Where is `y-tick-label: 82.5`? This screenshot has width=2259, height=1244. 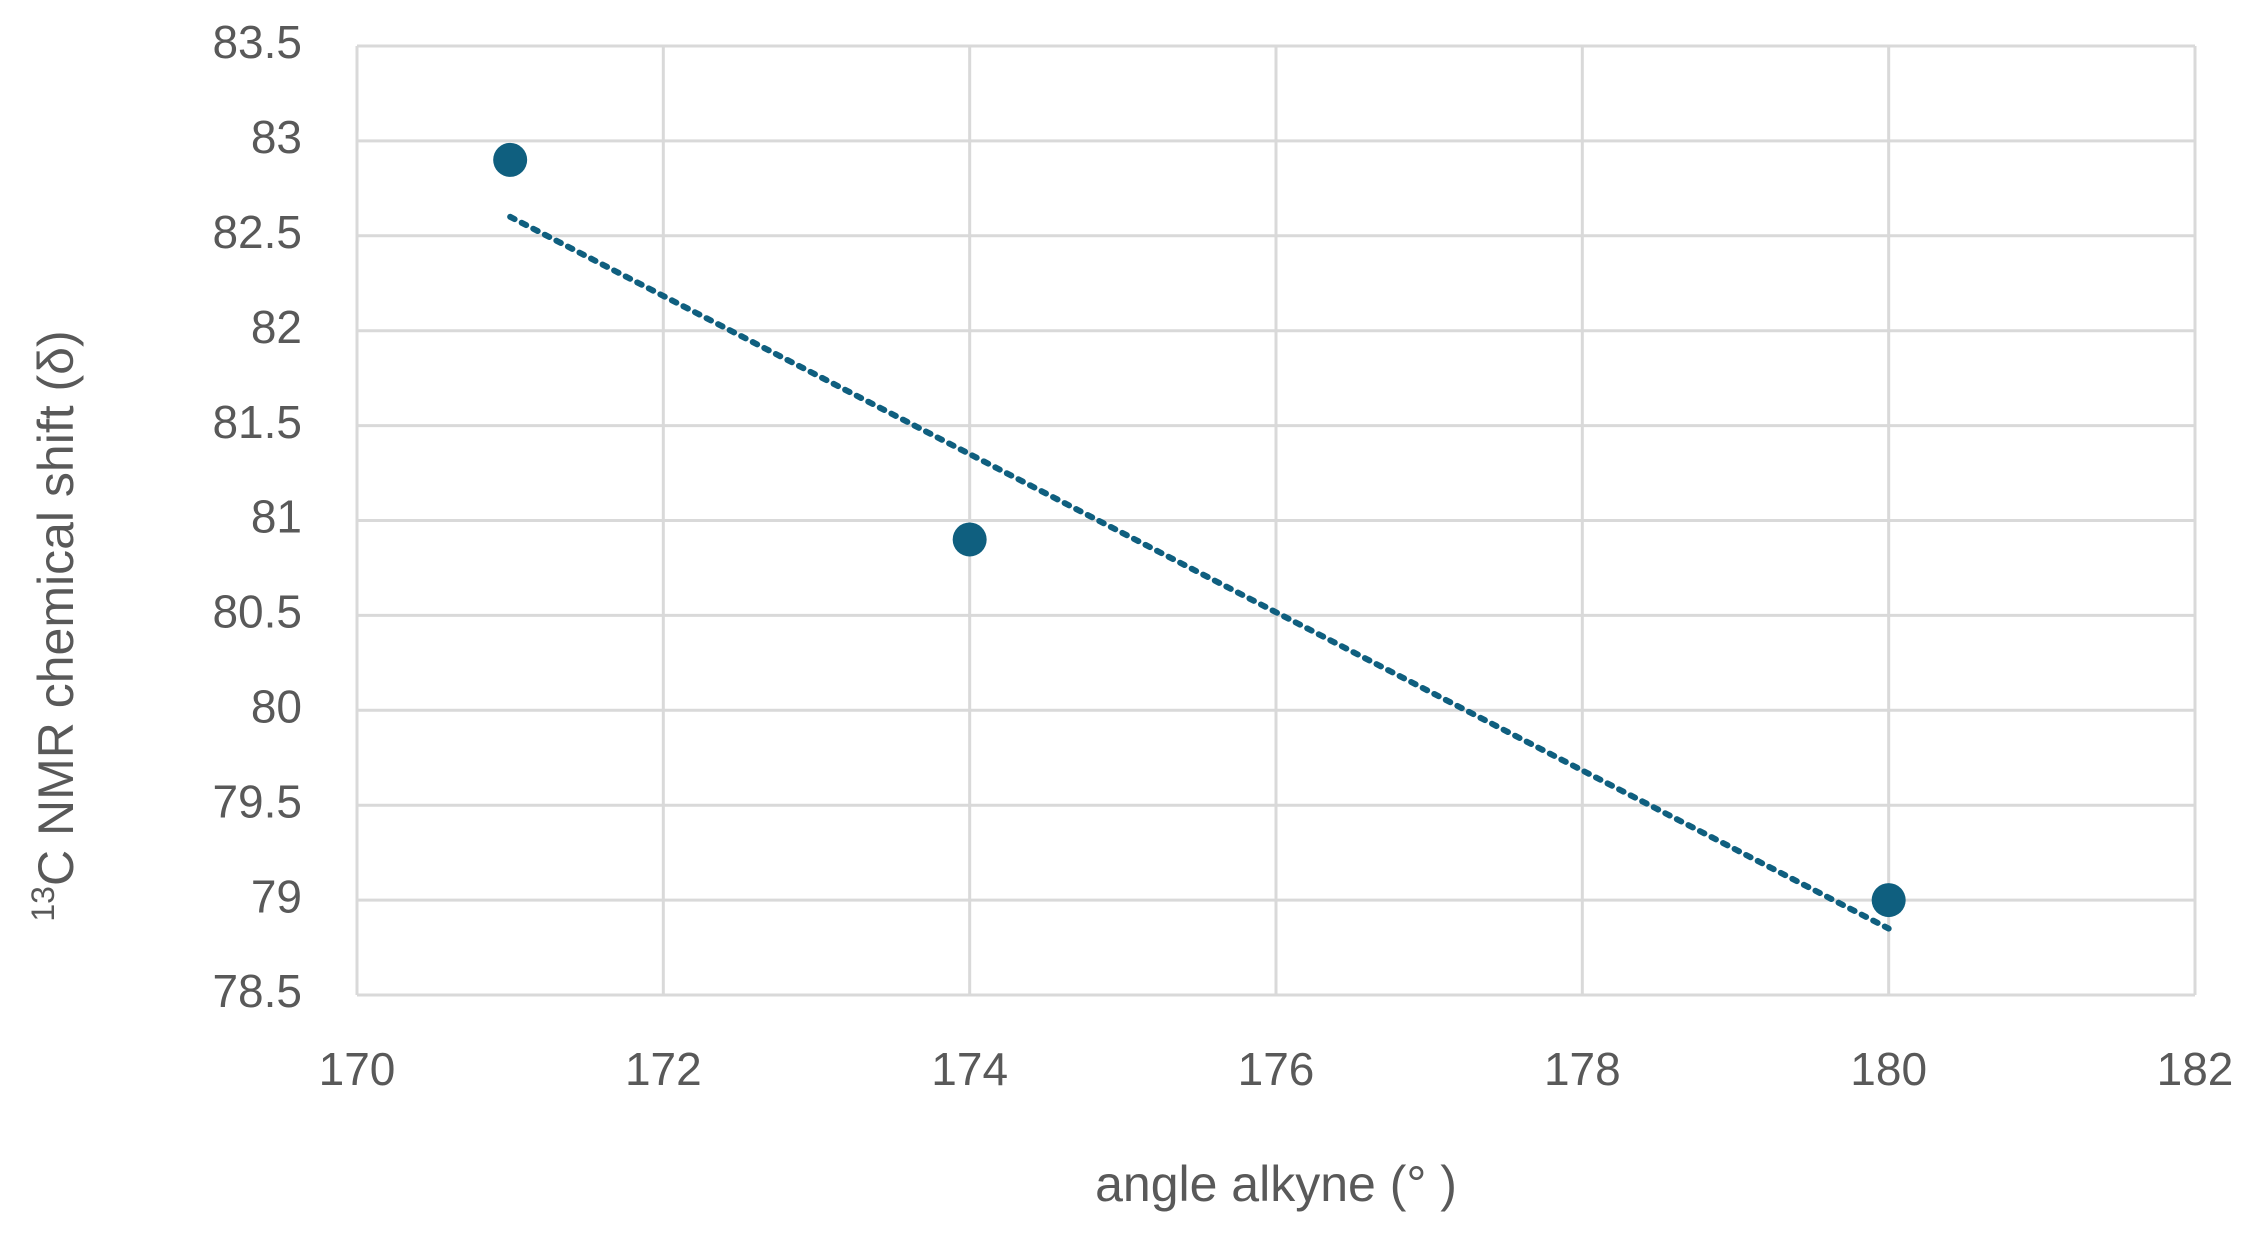
y-tick-label: 82.5 is located at coordinates (257, 232).